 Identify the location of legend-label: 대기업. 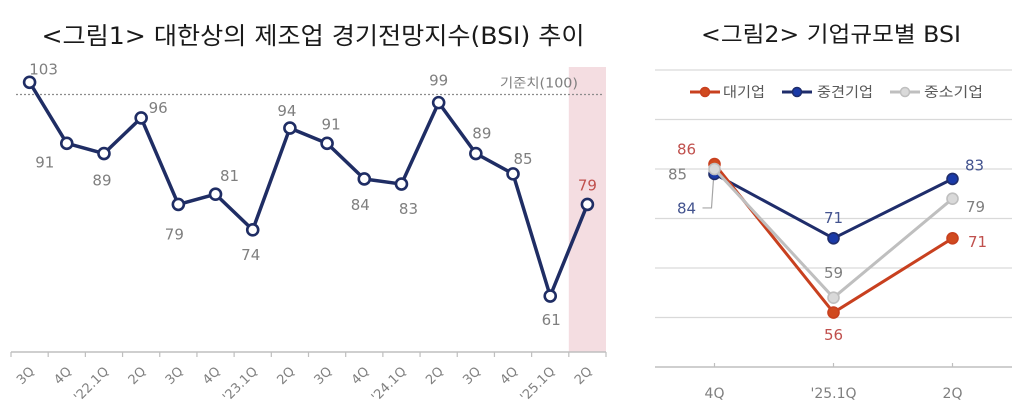
(744, 93).